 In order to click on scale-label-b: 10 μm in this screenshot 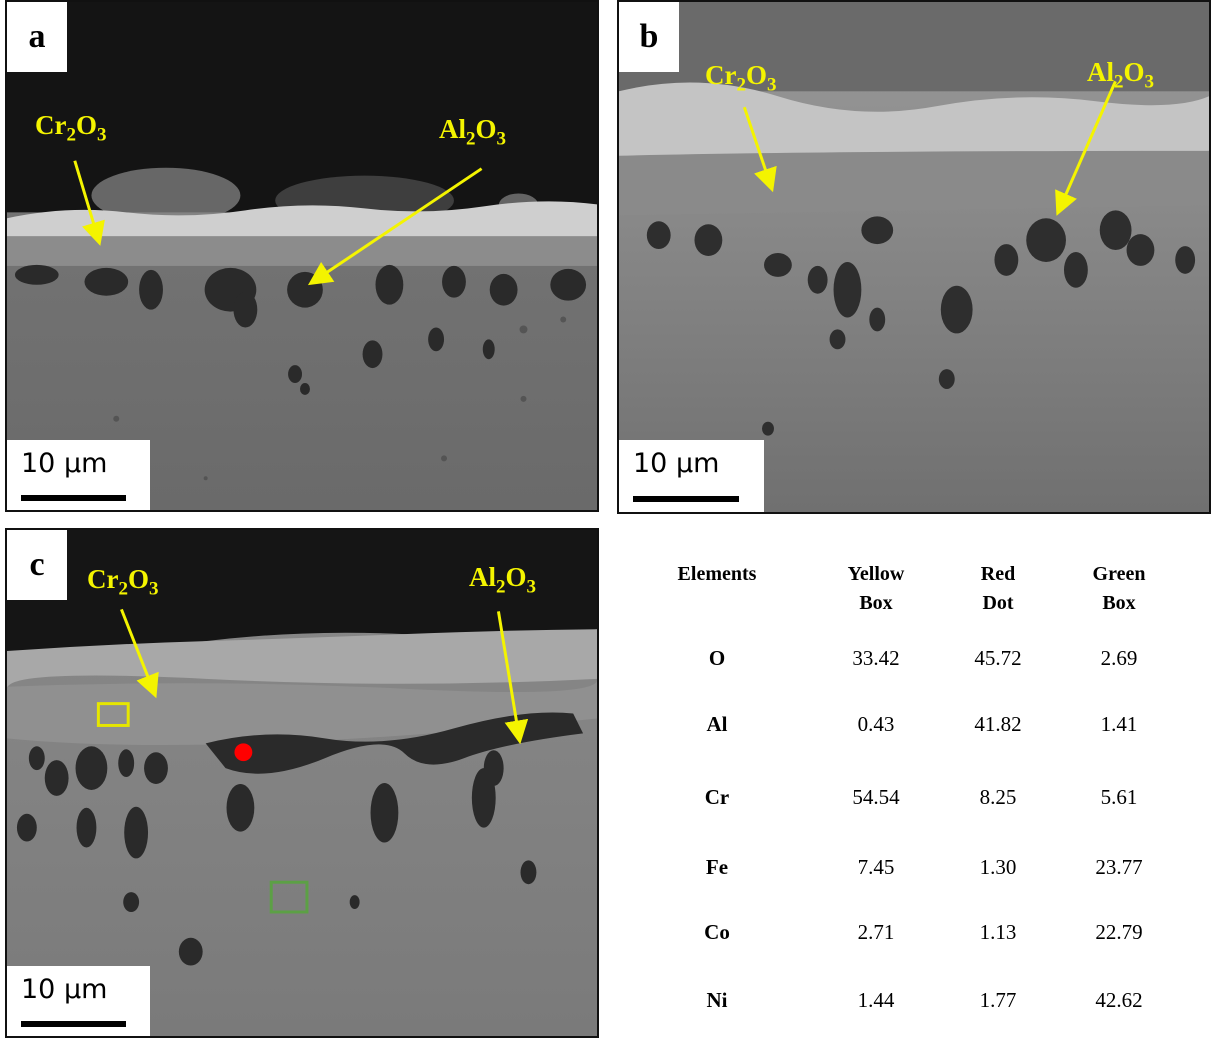, I will do `click(676, 463)`.